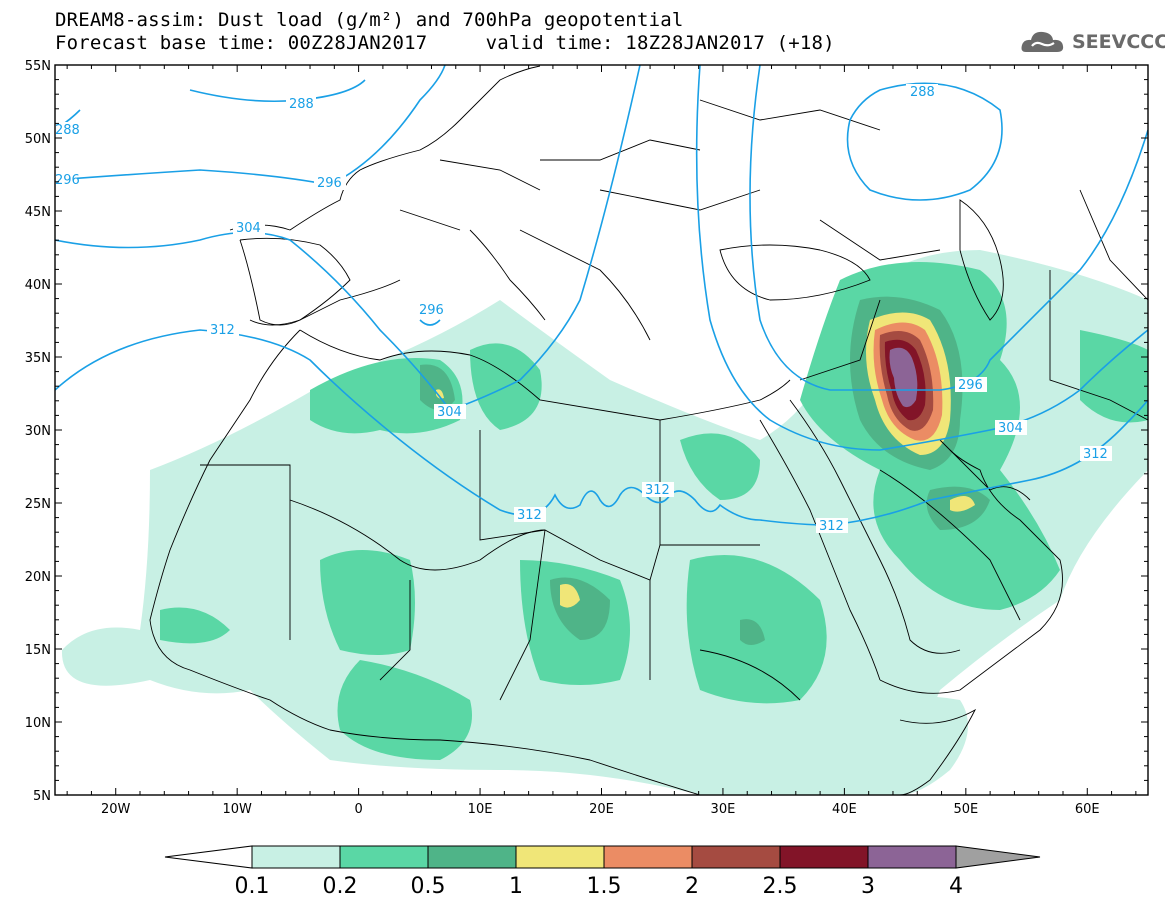 The image size is (1165, 907). What do you see at coordinates (38, 285) in the screenshot?
I see `lat-tick-label: 40N` at bounding box center [38, 285].